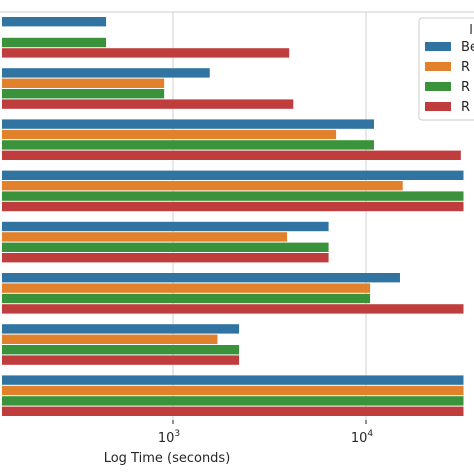 Image resolution: width=474 pixels, height=474 pixels. I want to click on bar-group2-series1, so click(105, 73).